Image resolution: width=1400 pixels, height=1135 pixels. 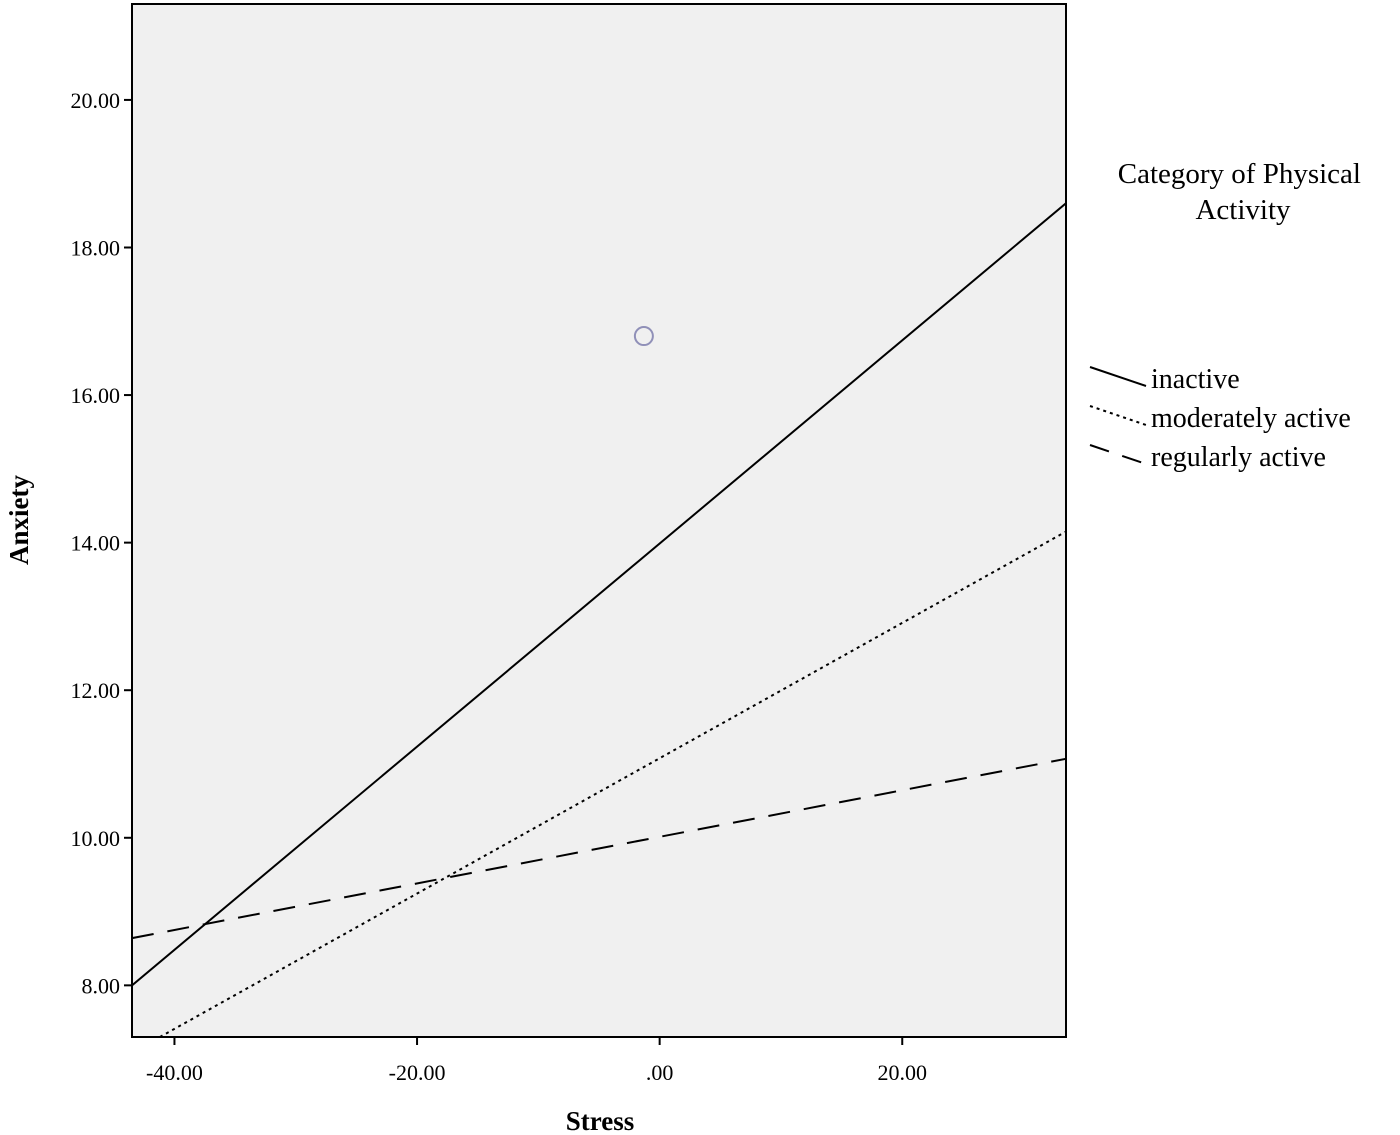 I want to click on y-axis-title: Anxiety, so click(x=19, y=520).